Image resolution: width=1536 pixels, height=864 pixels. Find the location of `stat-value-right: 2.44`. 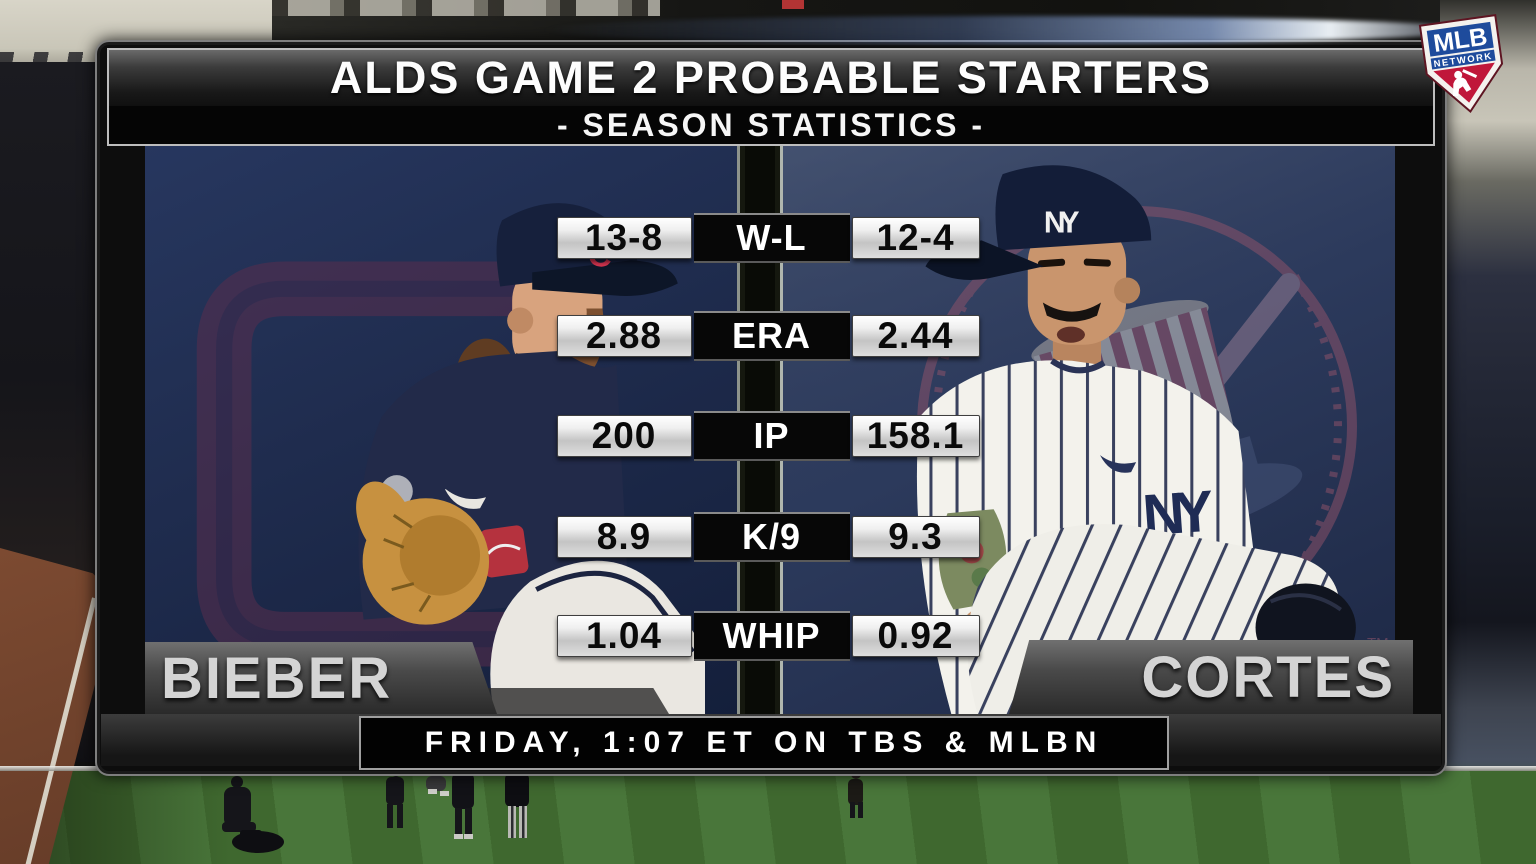

stat-value-right: 2.44 is located at coordinates (915, 336).